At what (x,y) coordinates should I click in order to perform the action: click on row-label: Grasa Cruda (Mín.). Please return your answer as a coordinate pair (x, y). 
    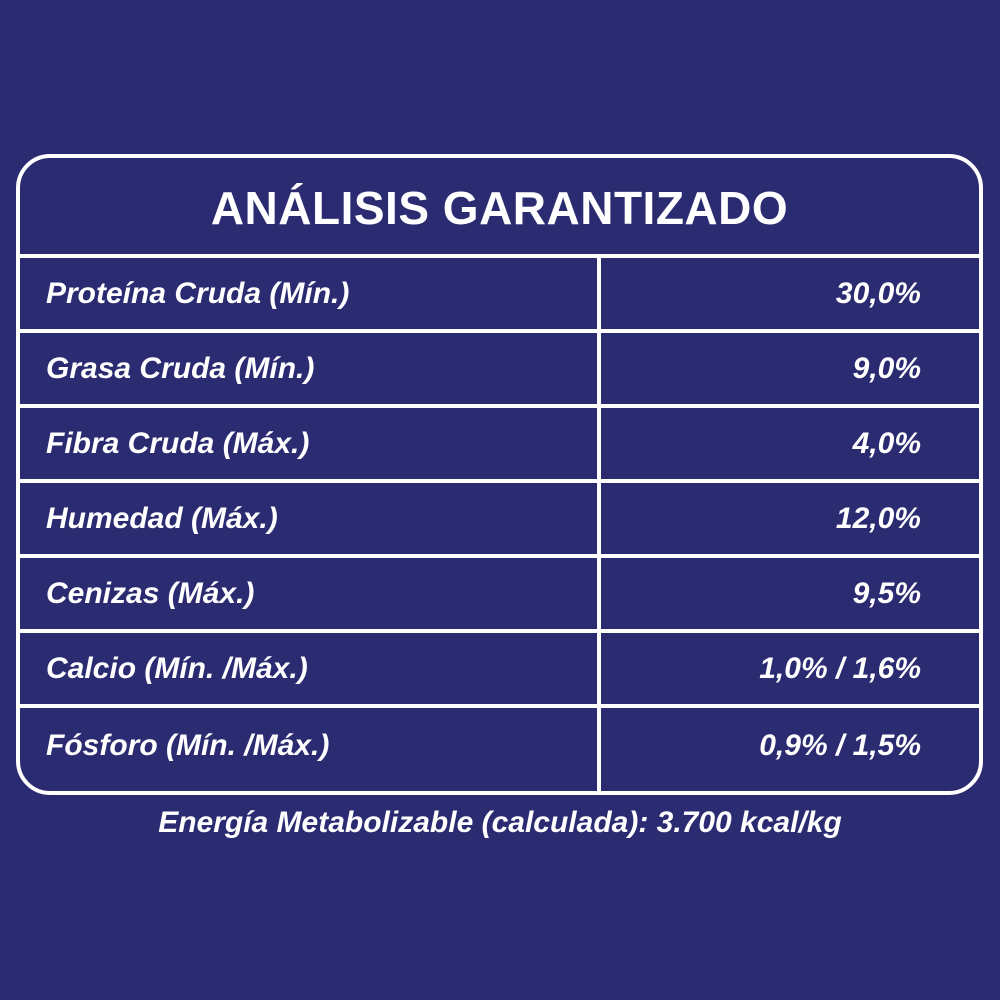
    Looking at the image, I should click on (180, 368).